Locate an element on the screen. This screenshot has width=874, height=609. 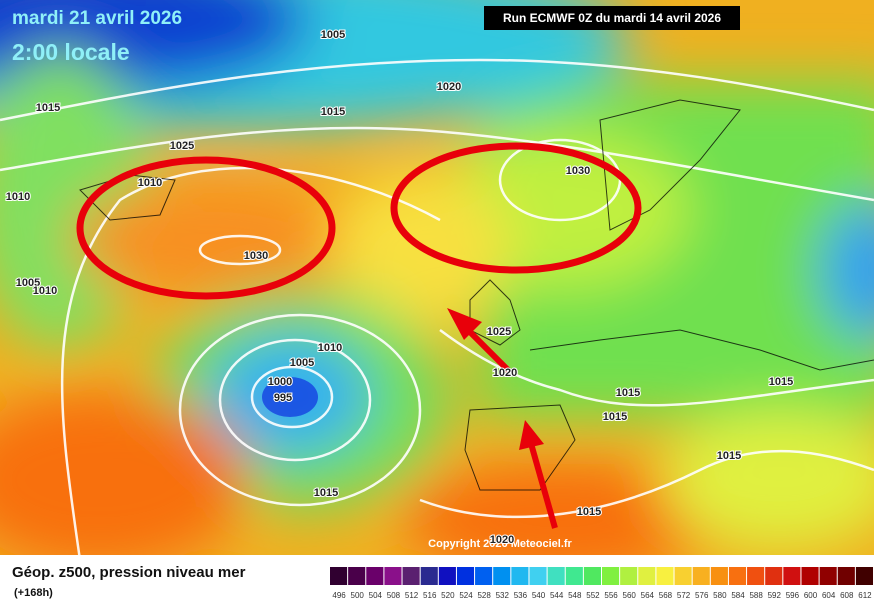
scale-label: 504 is located at coordinates (376, 595).